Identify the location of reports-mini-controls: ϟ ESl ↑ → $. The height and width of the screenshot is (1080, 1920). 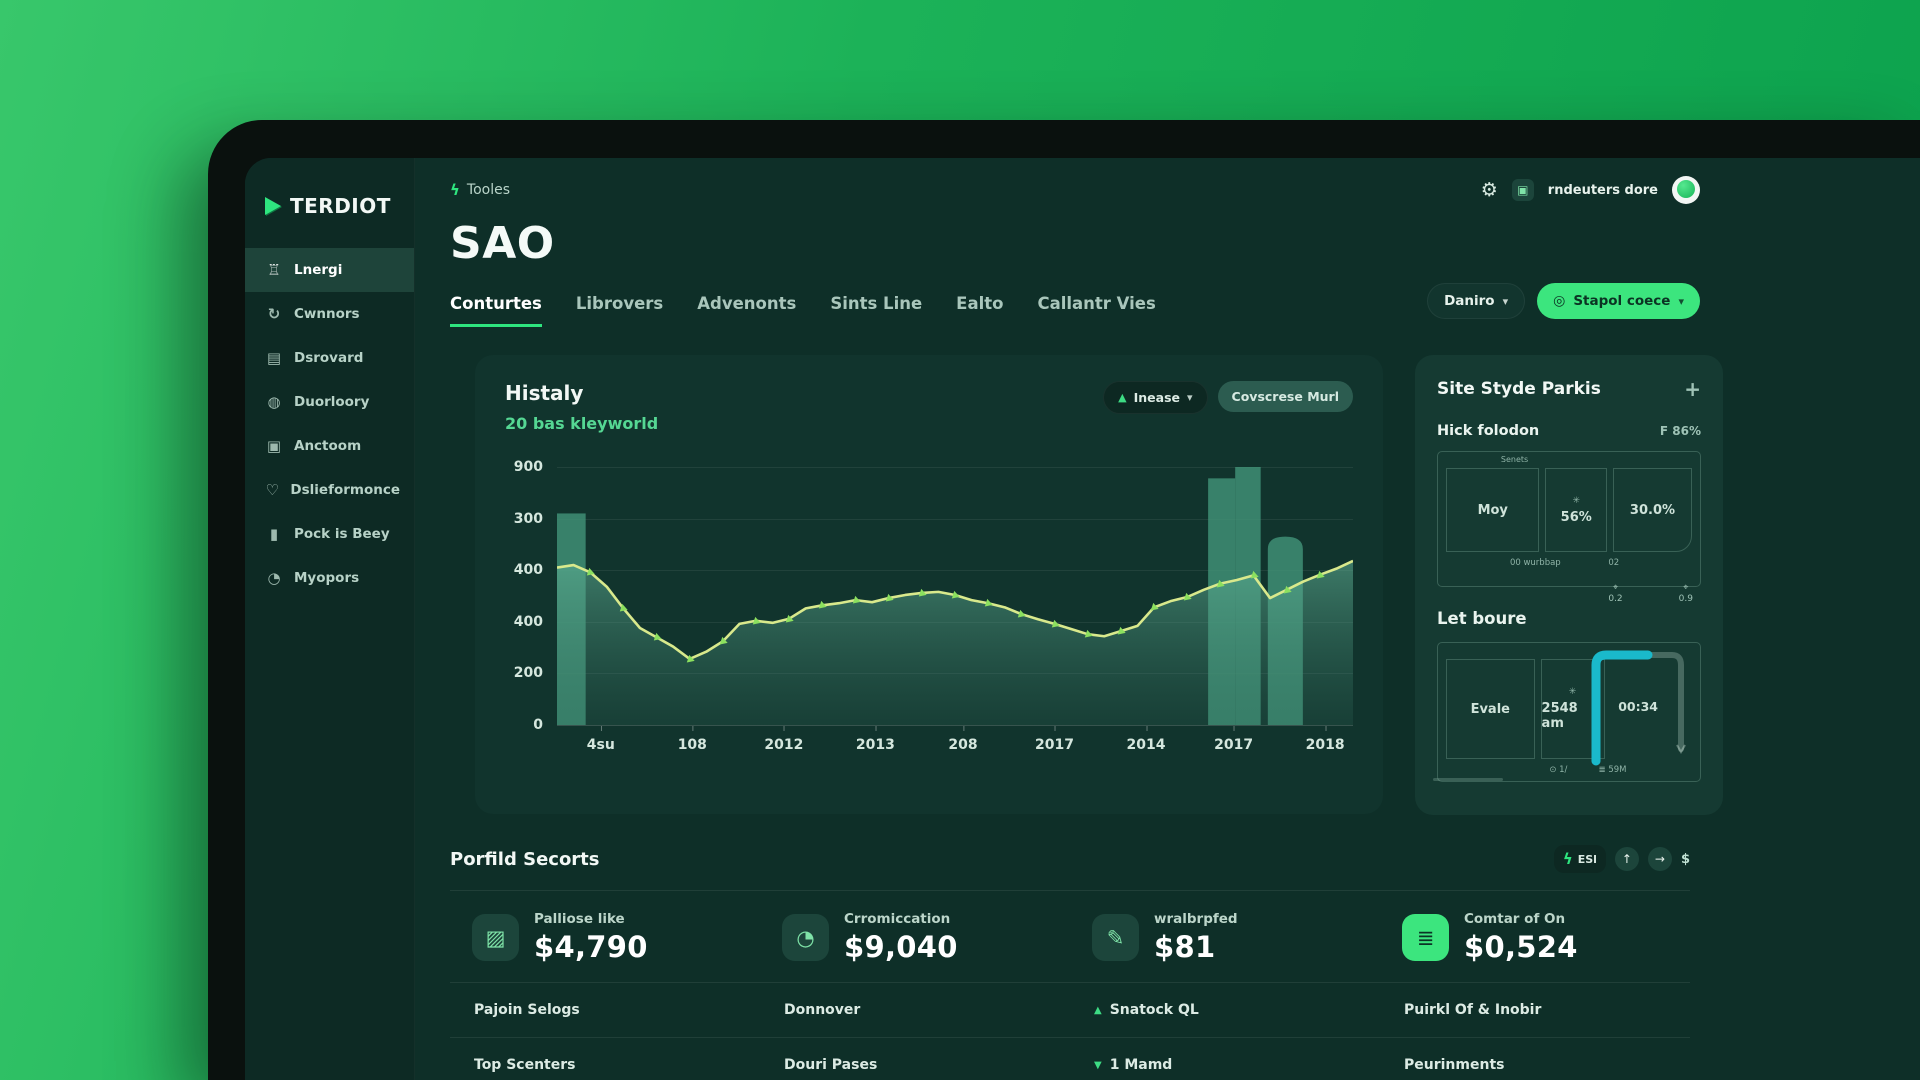
(1621, 859).